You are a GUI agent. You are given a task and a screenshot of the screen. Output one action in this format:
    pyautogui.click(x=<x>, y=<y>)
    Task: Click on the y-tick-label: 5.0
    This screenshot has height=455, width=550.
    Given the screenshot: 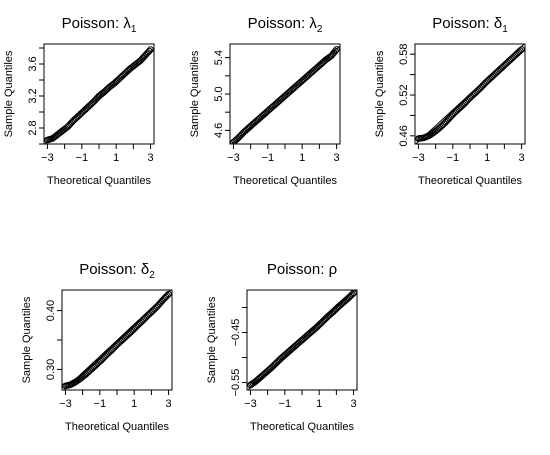 What is the action you would take?
    pyautogui.click(x=219, y=93)
    